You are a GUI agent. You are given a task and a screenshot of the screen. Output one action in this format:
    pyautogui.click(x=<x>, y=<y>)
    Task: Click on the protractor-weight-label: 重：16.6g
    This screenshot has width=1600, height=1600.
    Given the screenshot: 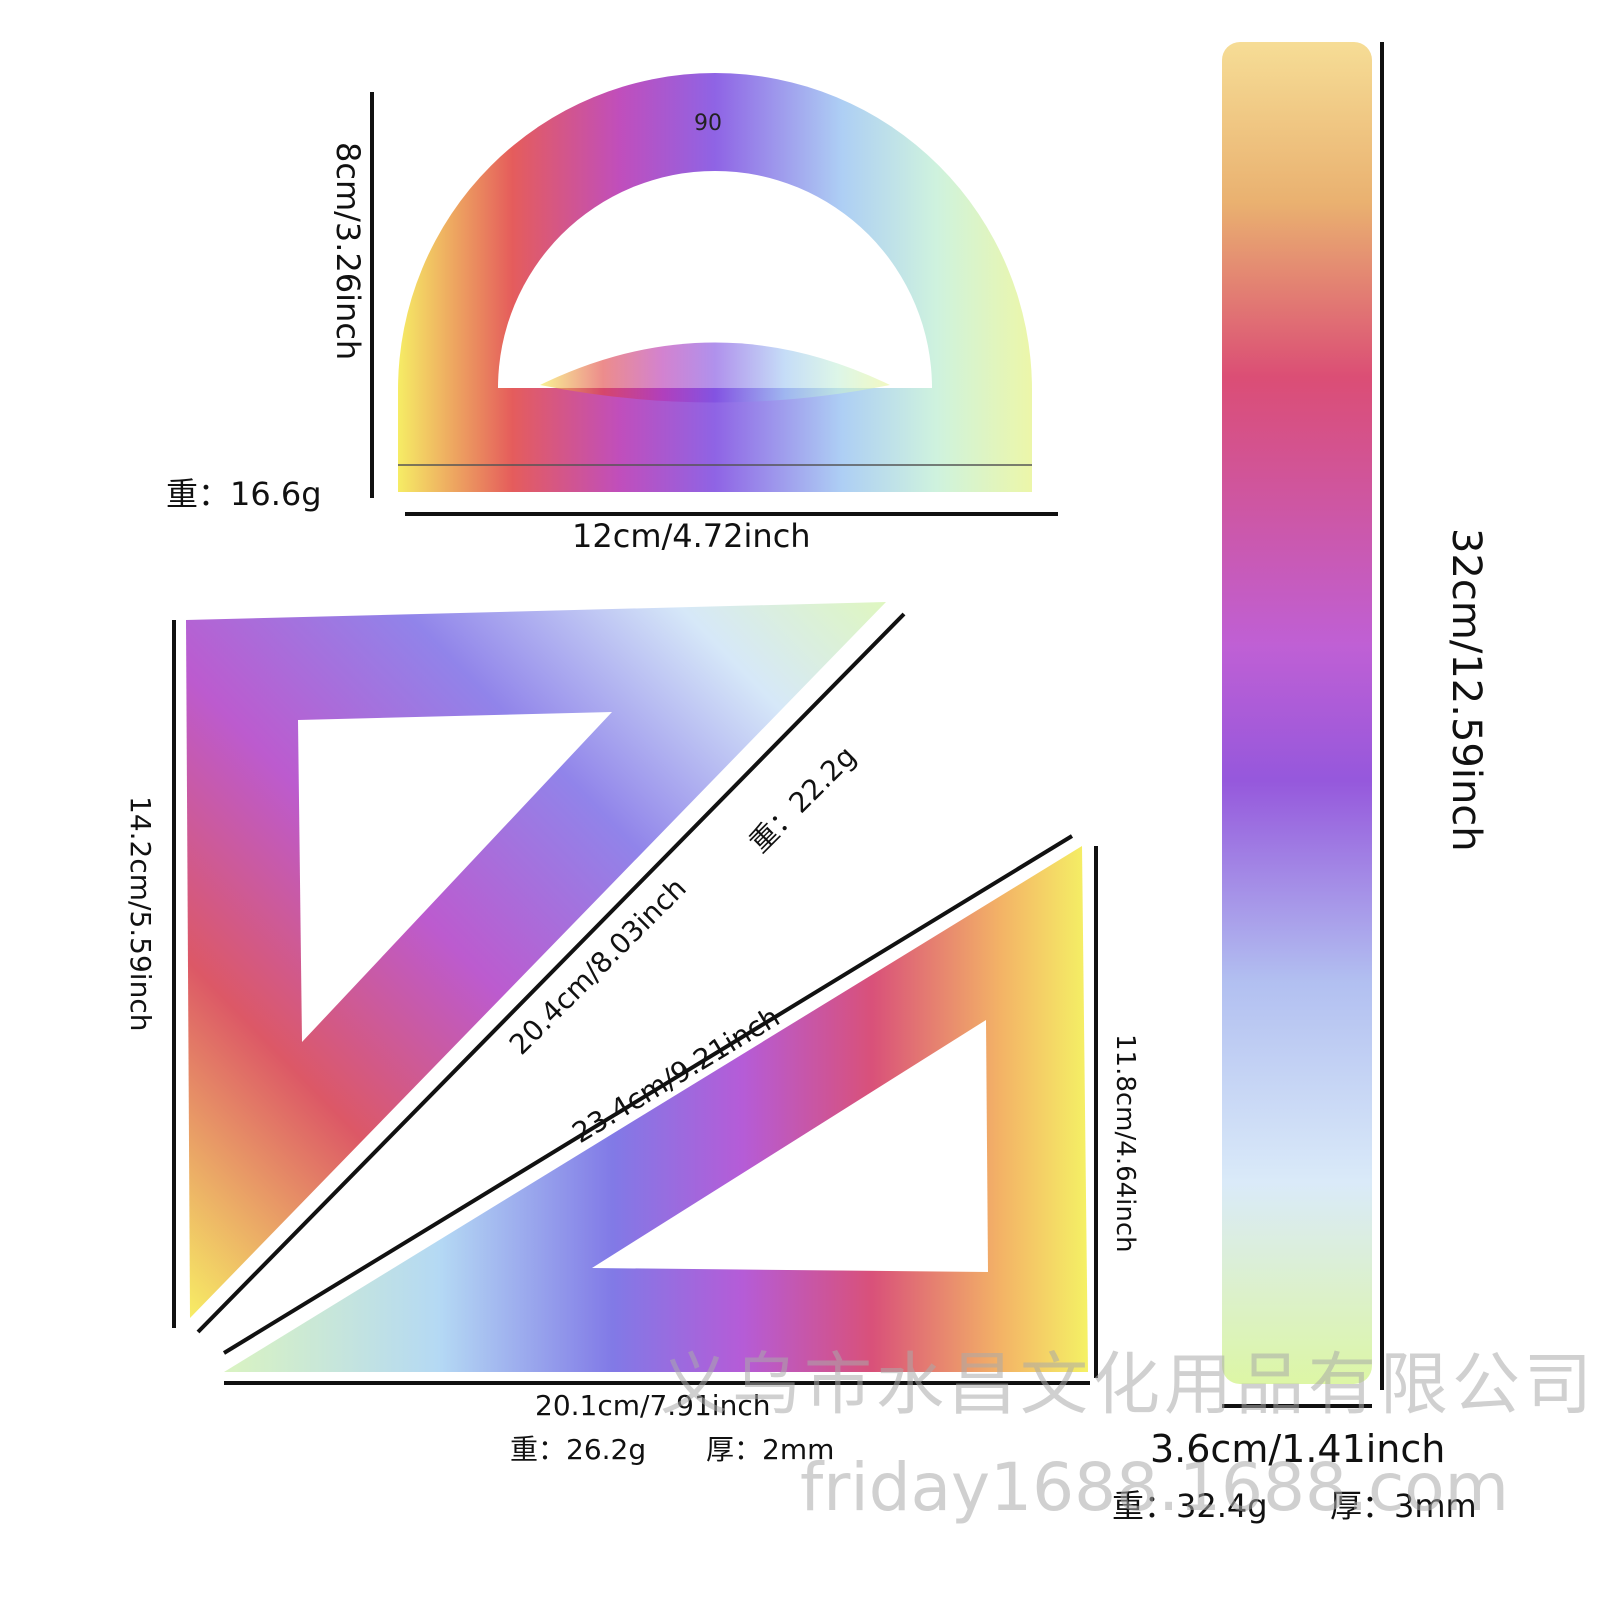 What is the action you would take?
    pyautogui.click(x=244, y=494)
    